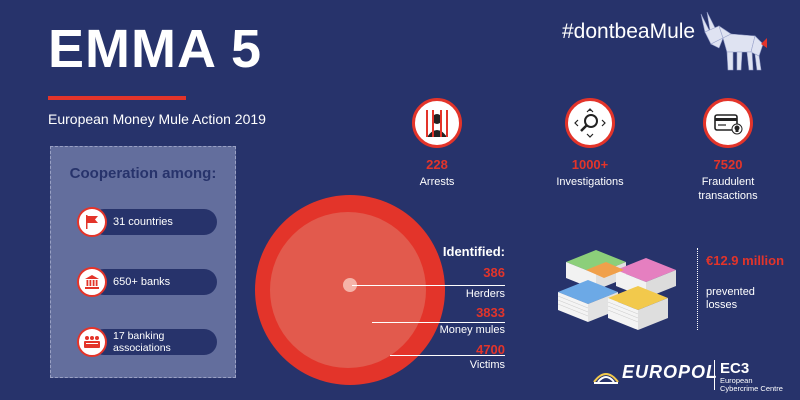 This screenshot has width=800, height=400. Describe the element at coordinates (428, 285) in the screenshot. I see `herders-pointer-line` at that location.